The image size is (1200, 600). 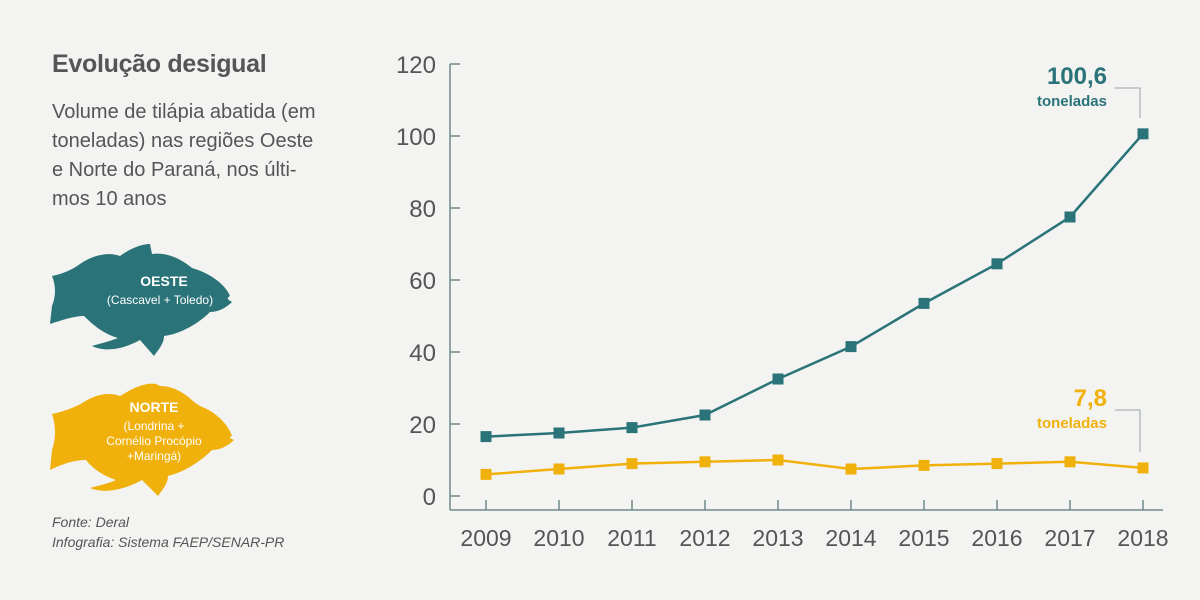 I want to click on legend-norte-name: NORTE, so click(x=154, y=407).